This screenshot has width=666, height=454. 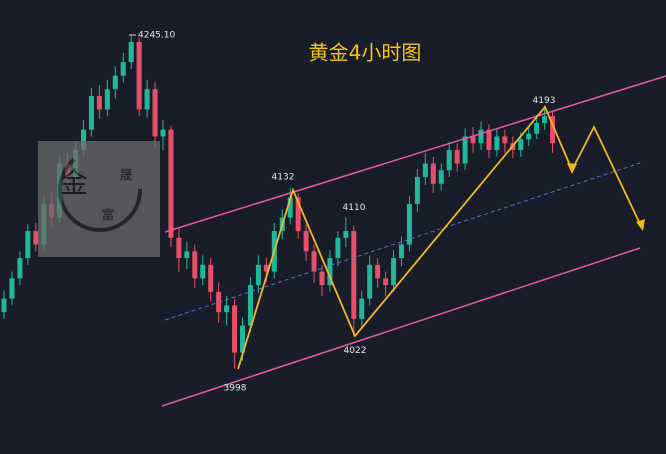 What do you see at coordinates (156, 35) in the screenshot?
I see `price-label: 4245.10` at bounding box center [156, 35].